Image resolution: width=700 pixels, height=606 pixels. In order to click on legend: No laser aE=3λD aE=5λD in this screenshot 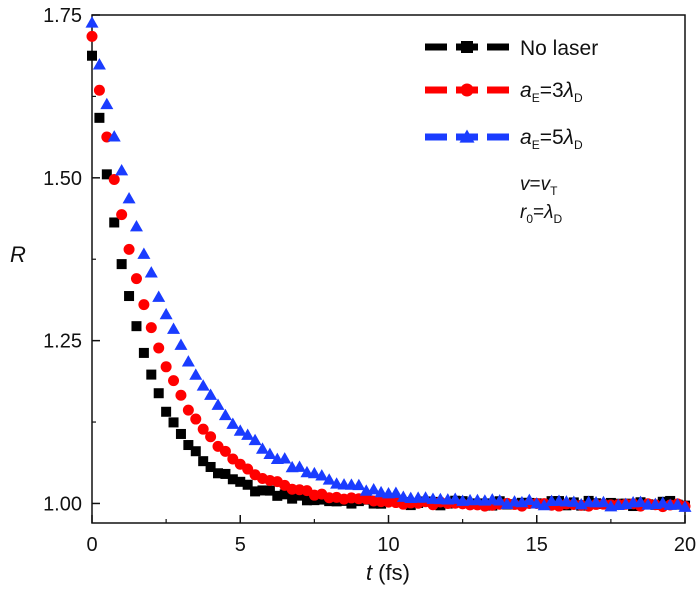, I will do `click(511, 94)`.